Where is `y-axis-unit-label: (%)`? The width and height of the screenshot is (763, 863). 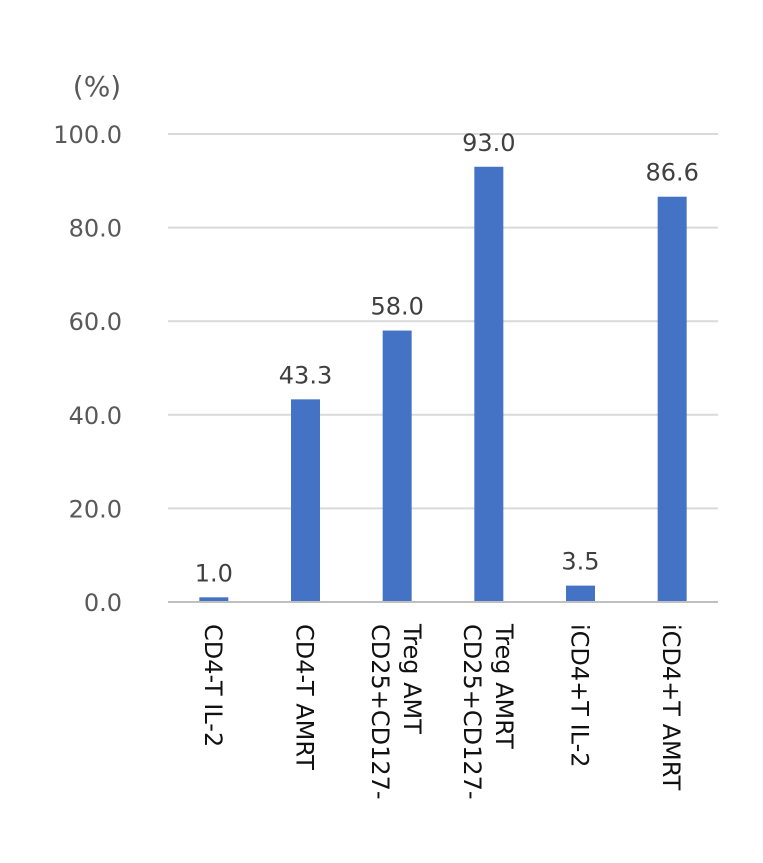
y-axis-unit-label: (%) is located at coordinates (97, 86).